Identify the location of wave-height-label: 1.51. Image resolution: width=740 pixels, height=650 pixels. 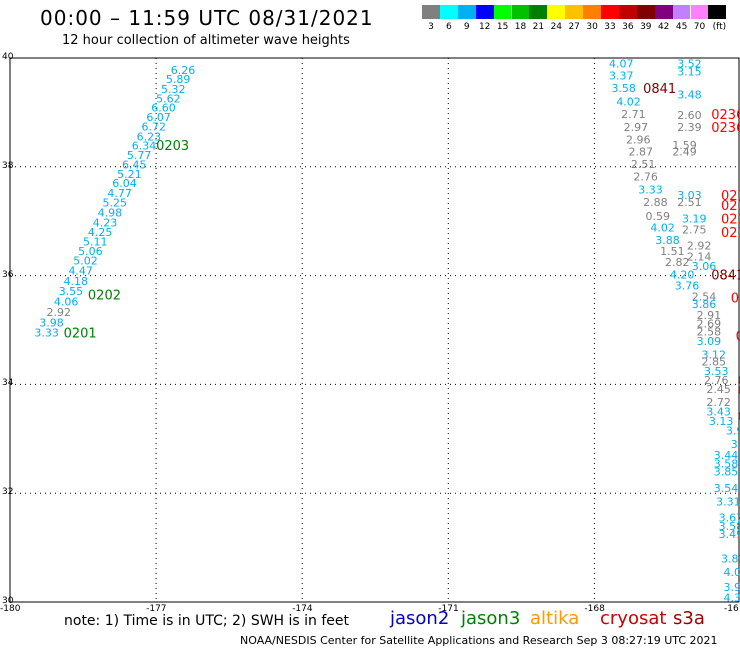
(672, 251).